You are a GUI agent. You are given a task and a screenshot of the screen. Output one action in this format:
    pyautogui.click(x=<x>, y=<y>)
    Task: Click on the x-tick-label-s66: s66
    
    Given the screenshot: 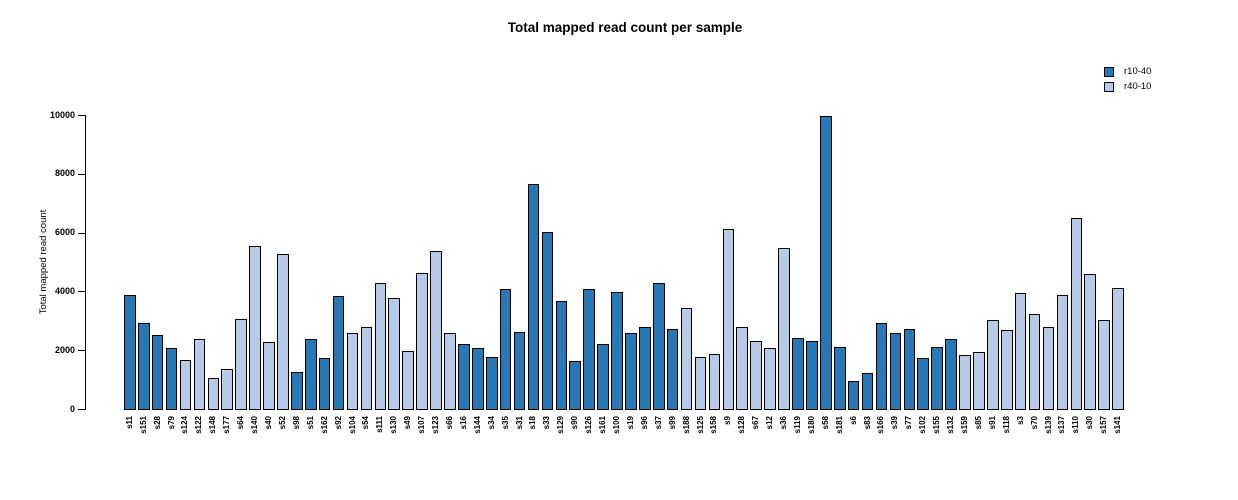 What is the action you would take?
    pyautogui.click(x=449, y=423)
    